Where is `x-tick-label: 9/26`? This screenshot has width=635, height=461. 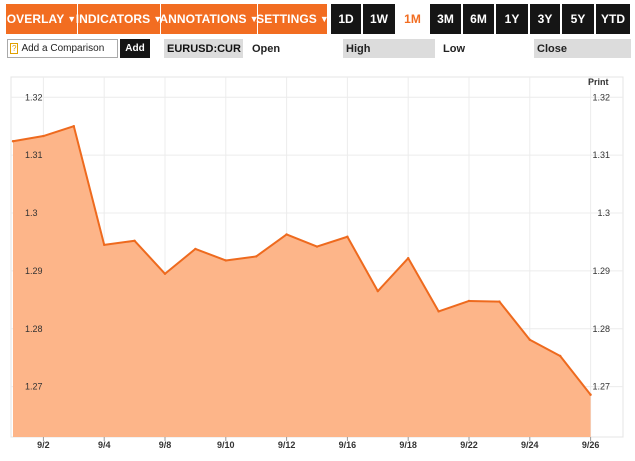 x-tick-label: 9/26 is located at coordinates (591, 445).